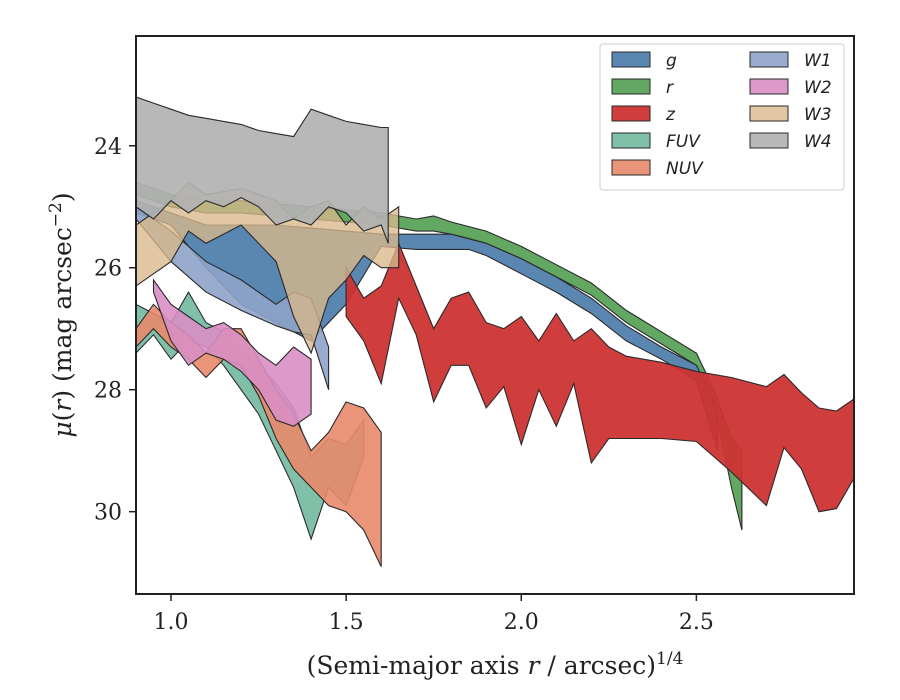 Image resolution: width=900 pixels, height=700 pixels. Describe the element at coordinates (631, 86) in the screenshot. I see `legend-swatch-r` at that location.